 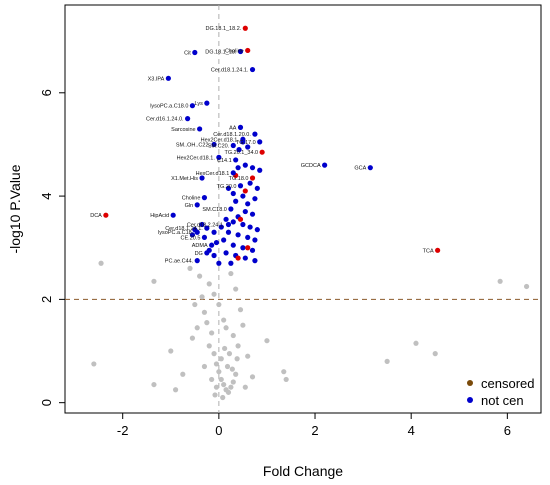 I want to click on point-label: Gln, so click(x=189, y=206).